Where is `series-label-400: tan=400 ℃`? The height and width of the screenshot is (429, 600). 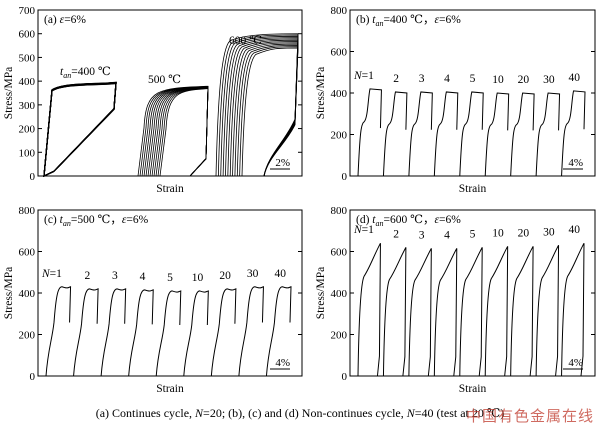 series-label-400: tan=400 ℃ is located at coordinates (85, 73).